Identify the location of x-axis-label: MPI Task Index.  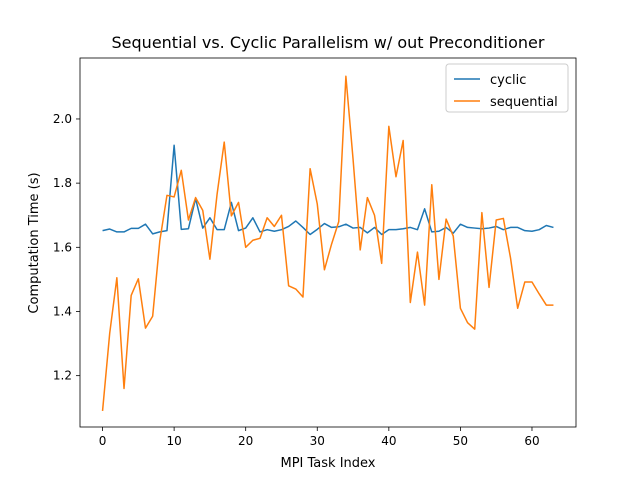
(328, 463).